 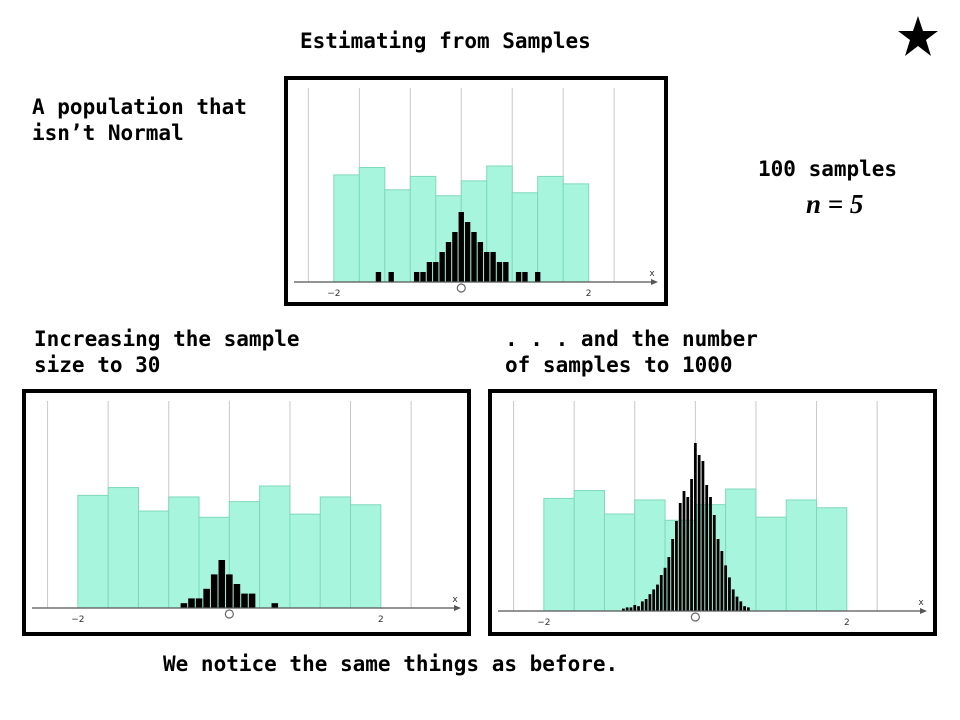 What do you see at coordinates (445, 41) in the screenshot?
I see `page-title: Estimating from Samples` at bounding box center [445, 41].